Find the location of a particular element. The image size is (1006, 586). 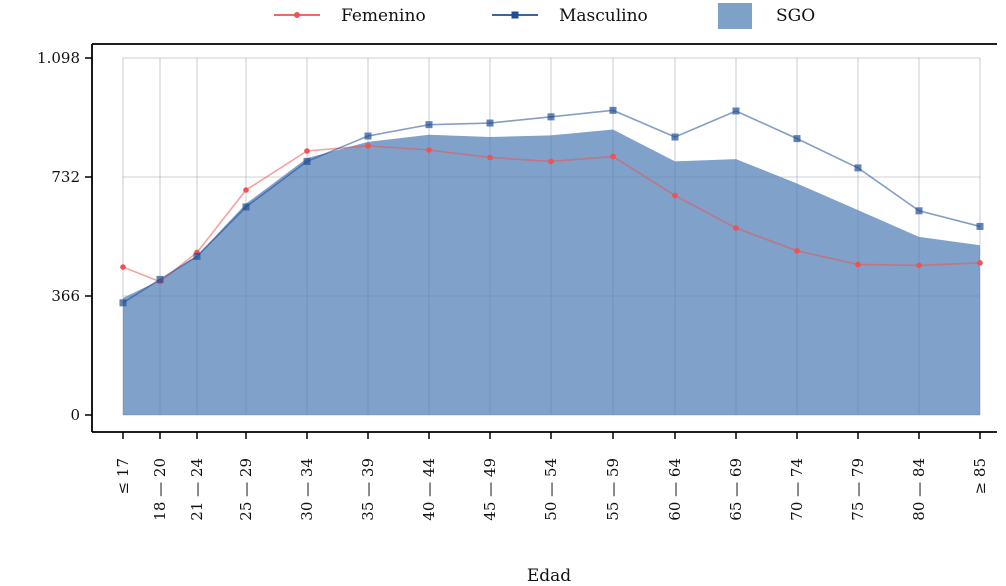

x-tick-label: 65 — 69 is located at coordinates (736, 489).